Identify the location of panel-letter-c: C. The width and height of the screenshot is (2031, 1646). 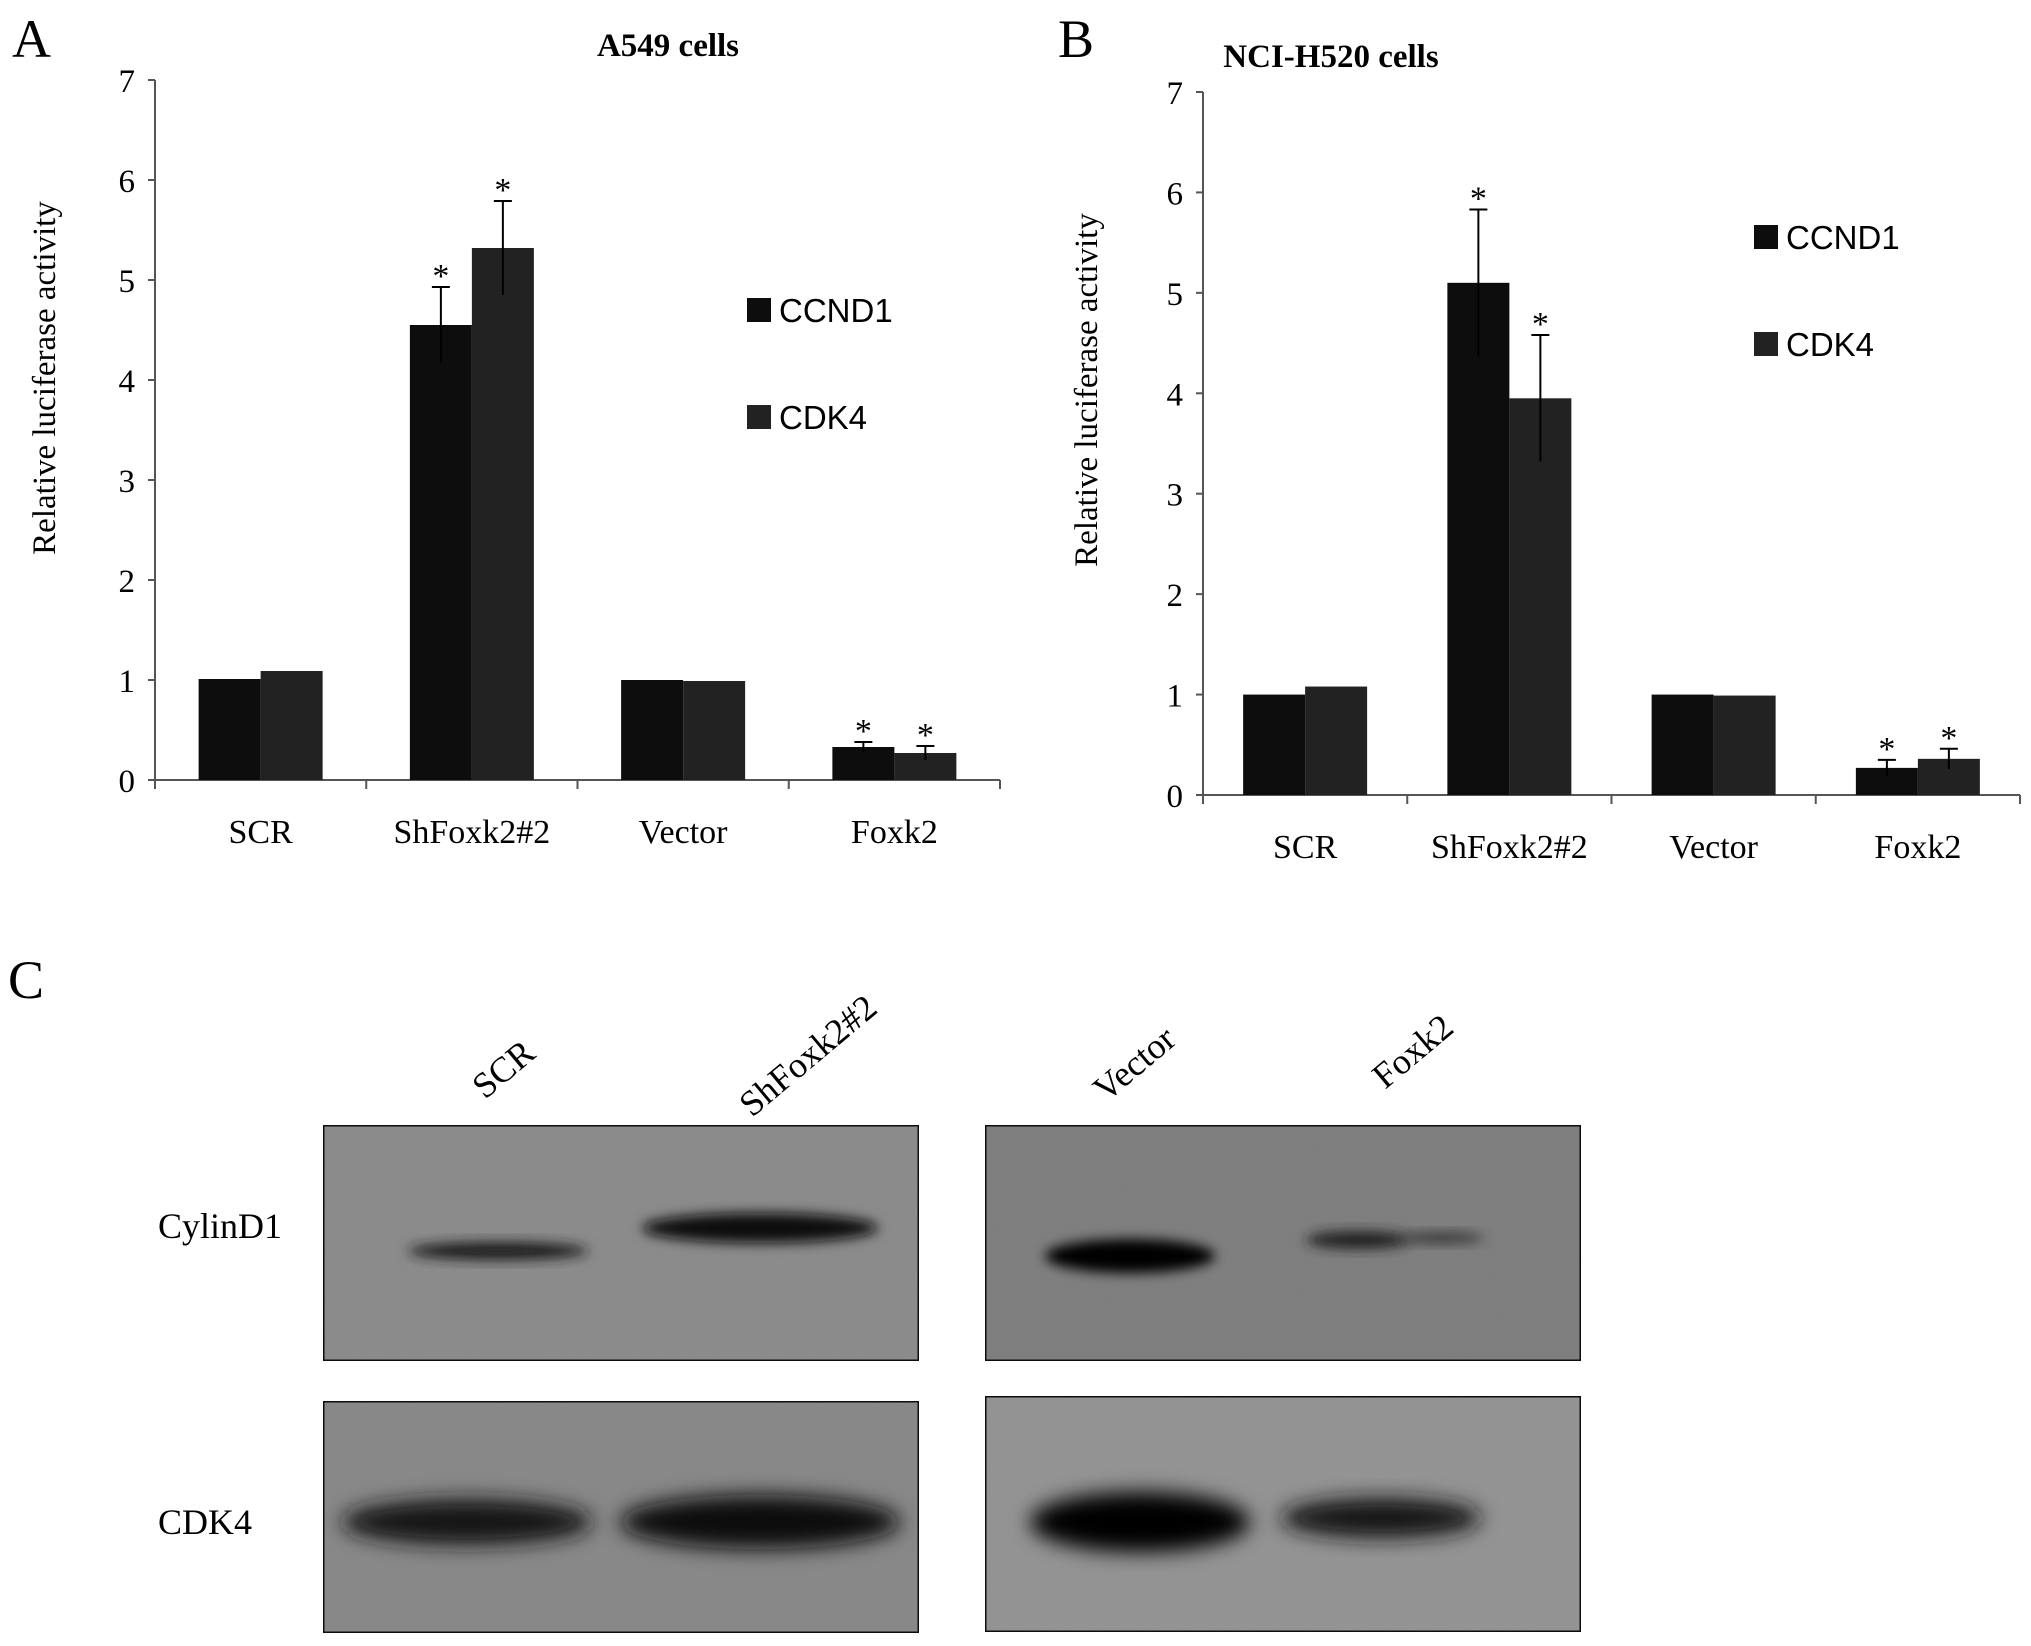
(26, 980).